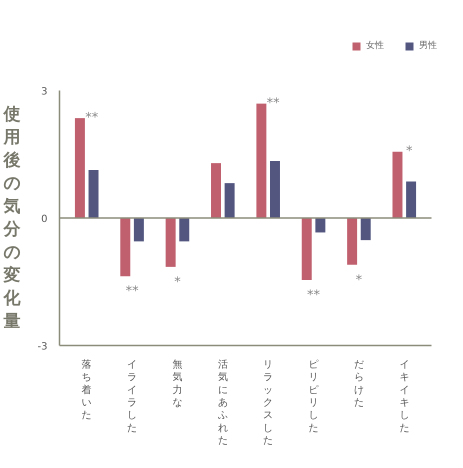  Describe the element at coordinates (44, 92) in the screenshot. I see `y-tick-label: 3` at that location.